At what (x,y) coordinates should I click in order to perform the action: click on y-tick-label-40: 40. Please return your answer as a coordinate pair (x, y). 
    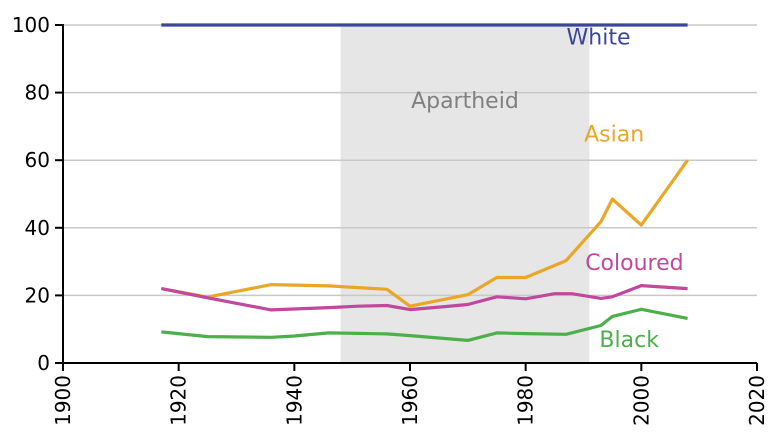
    Looking at the image, I should click on (37, 228).